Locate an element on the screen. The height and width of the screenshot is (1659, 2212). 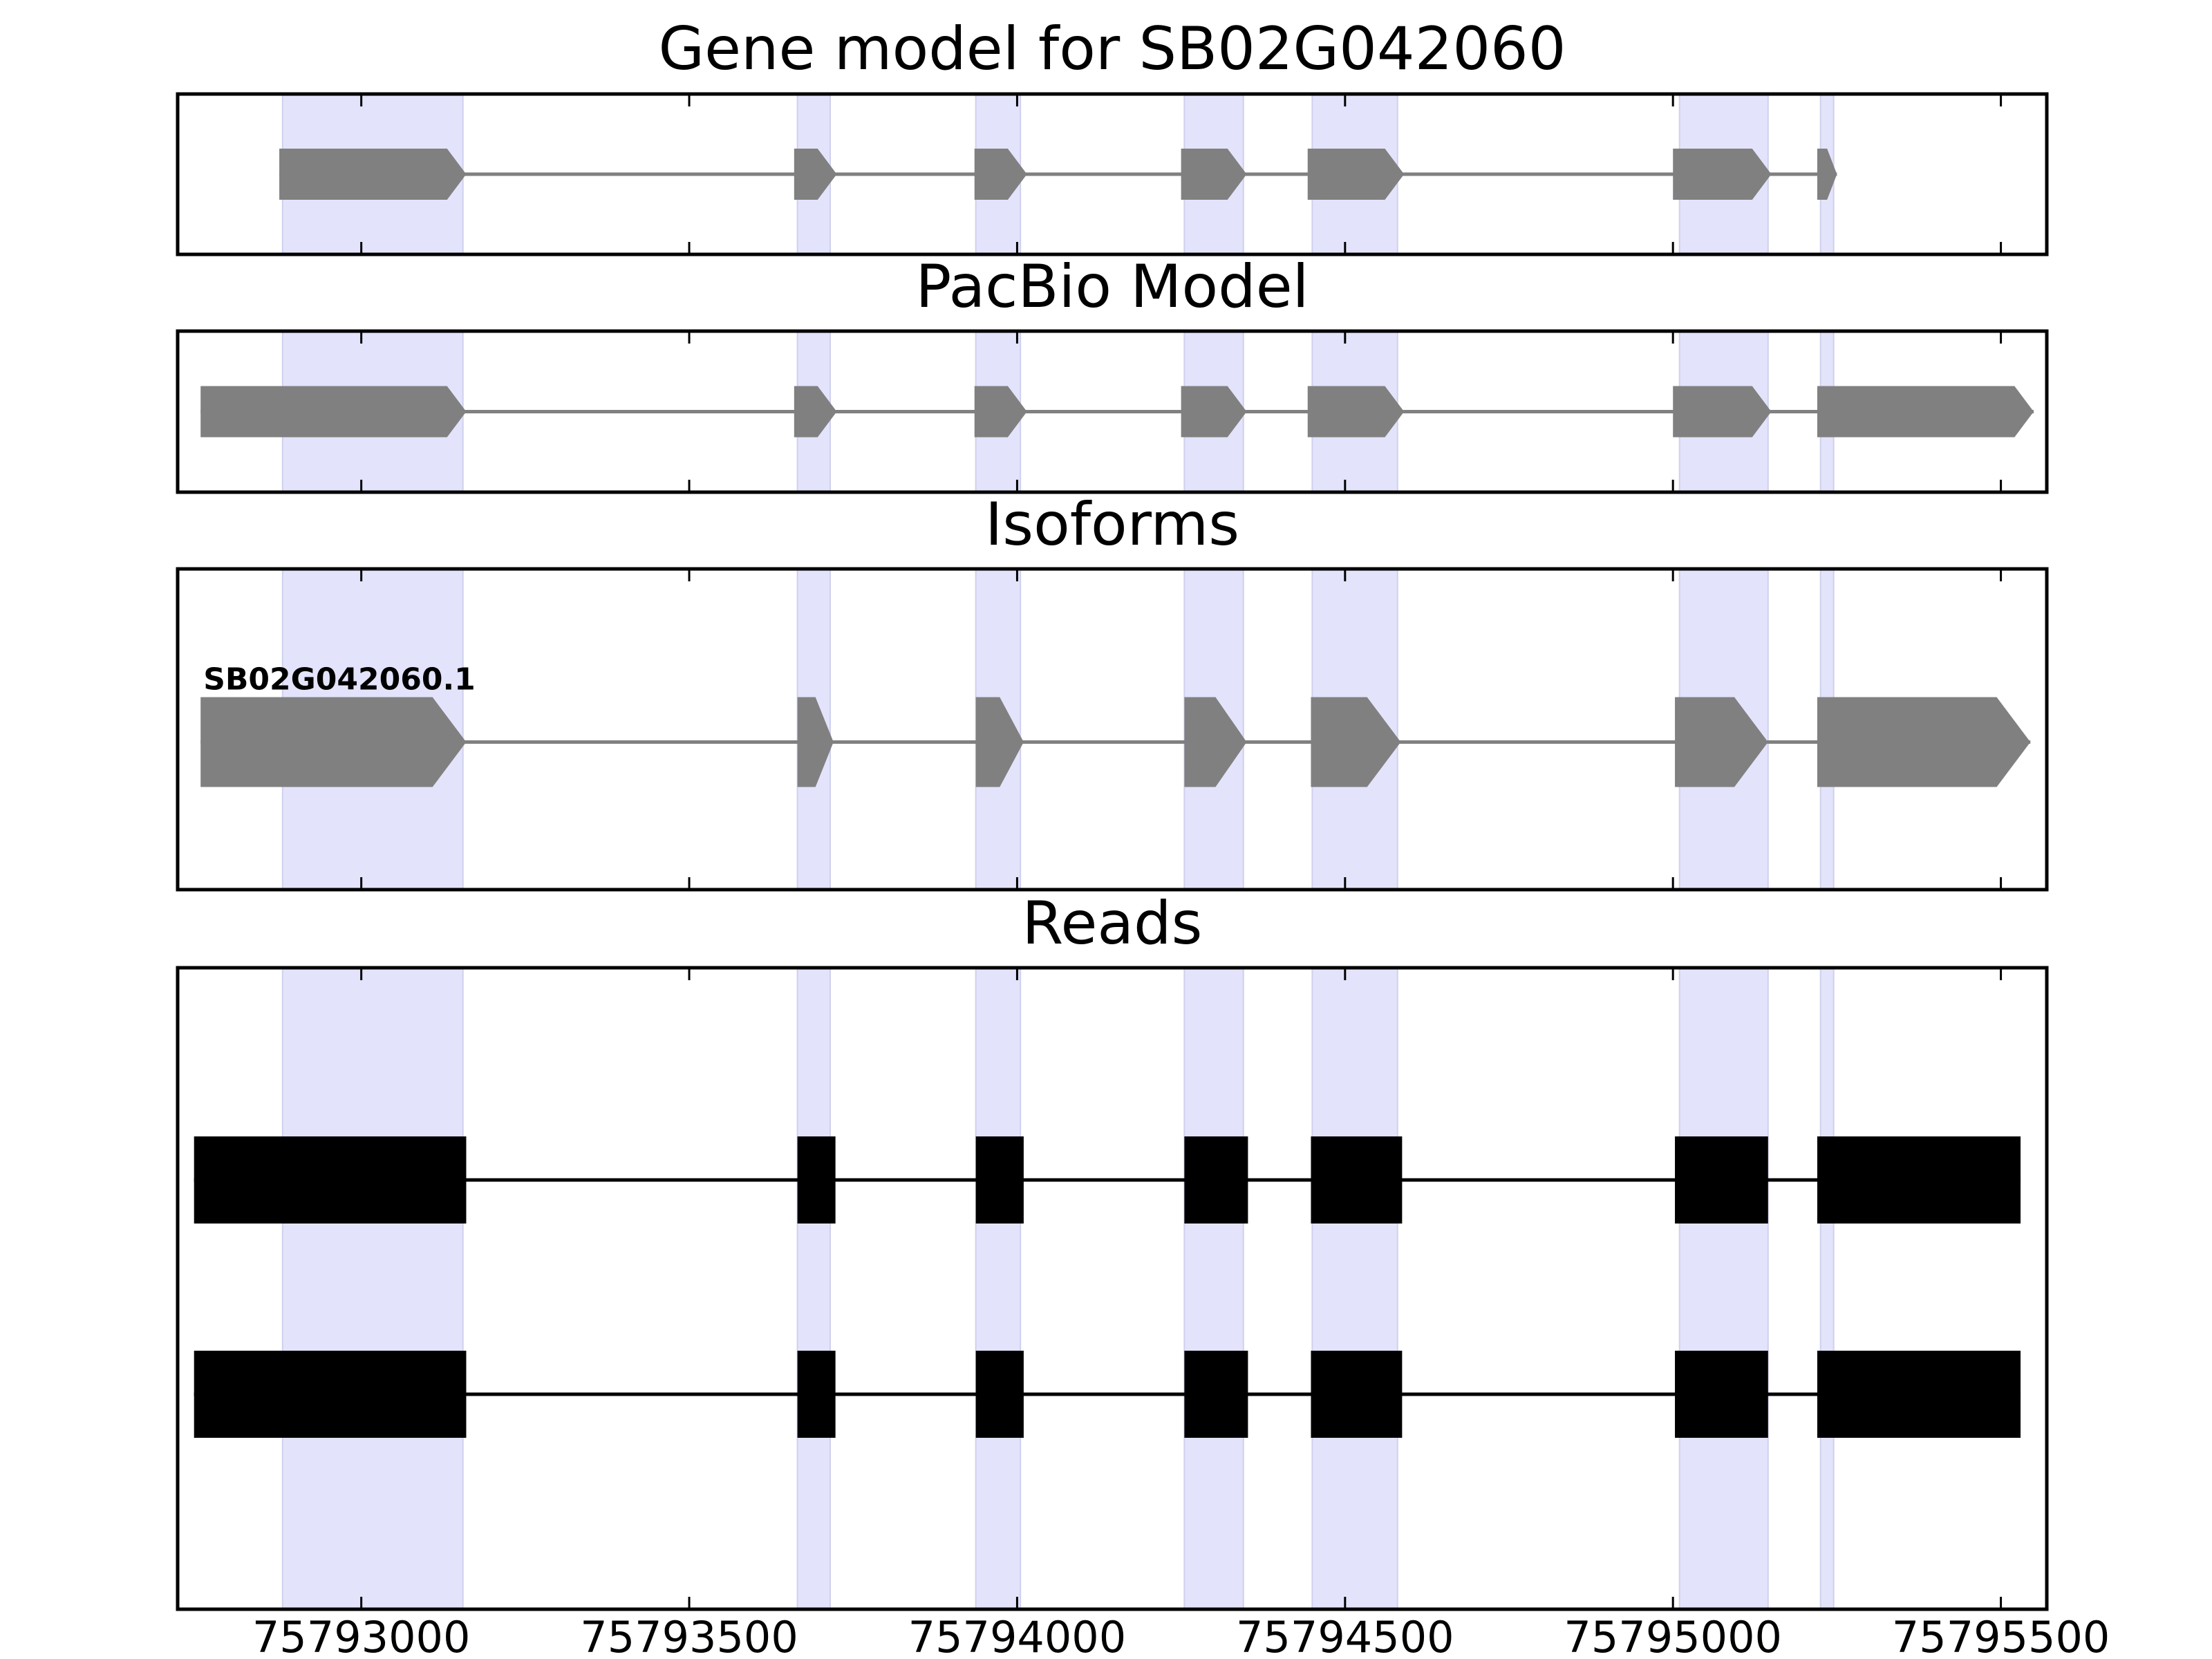
panel-4-title: Reads is located at coordinates (1112, 924).